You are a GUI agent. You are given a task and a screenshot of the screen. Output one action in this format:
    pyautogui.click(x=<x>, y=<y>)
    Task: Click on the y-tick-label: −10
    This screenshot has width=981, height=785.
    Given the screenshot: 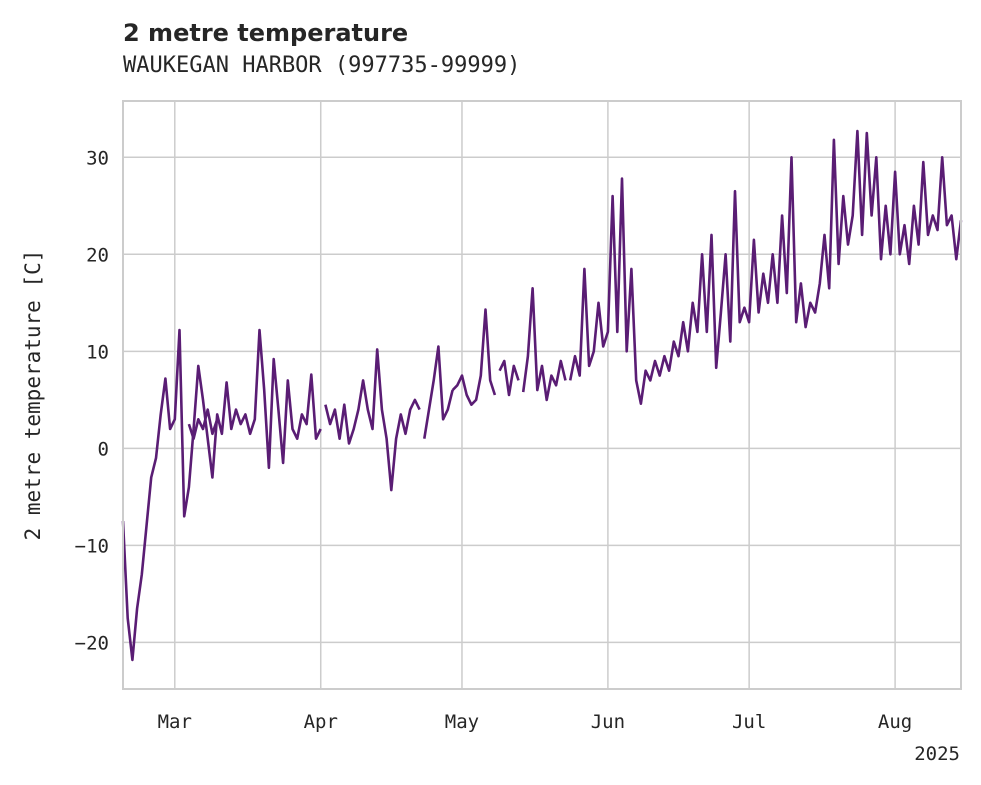 What is the action you would take?
    pyautogui.click(x=92, y=546)
    